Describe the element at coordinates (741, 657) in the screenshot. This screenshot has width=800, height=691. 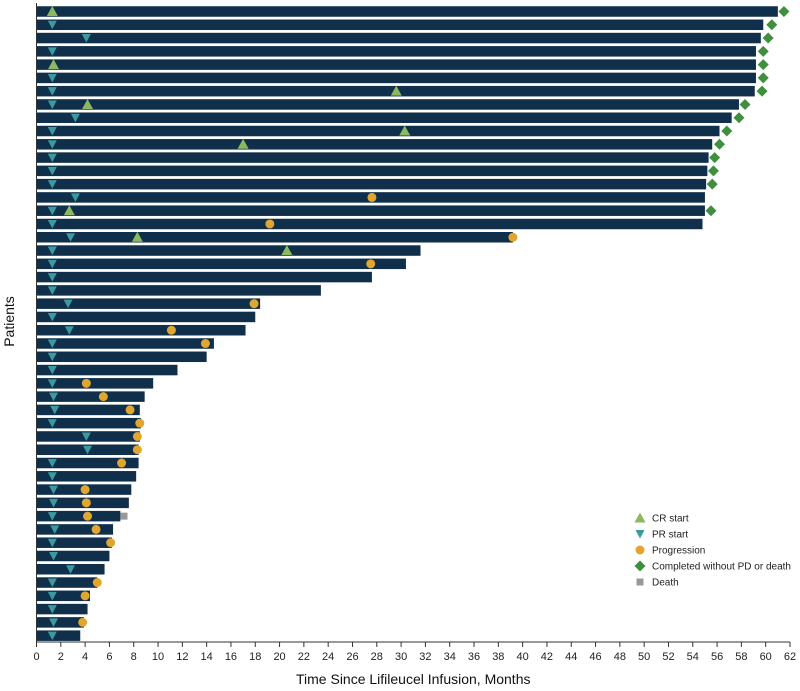
I see `x-tick-label: 58` at that location.